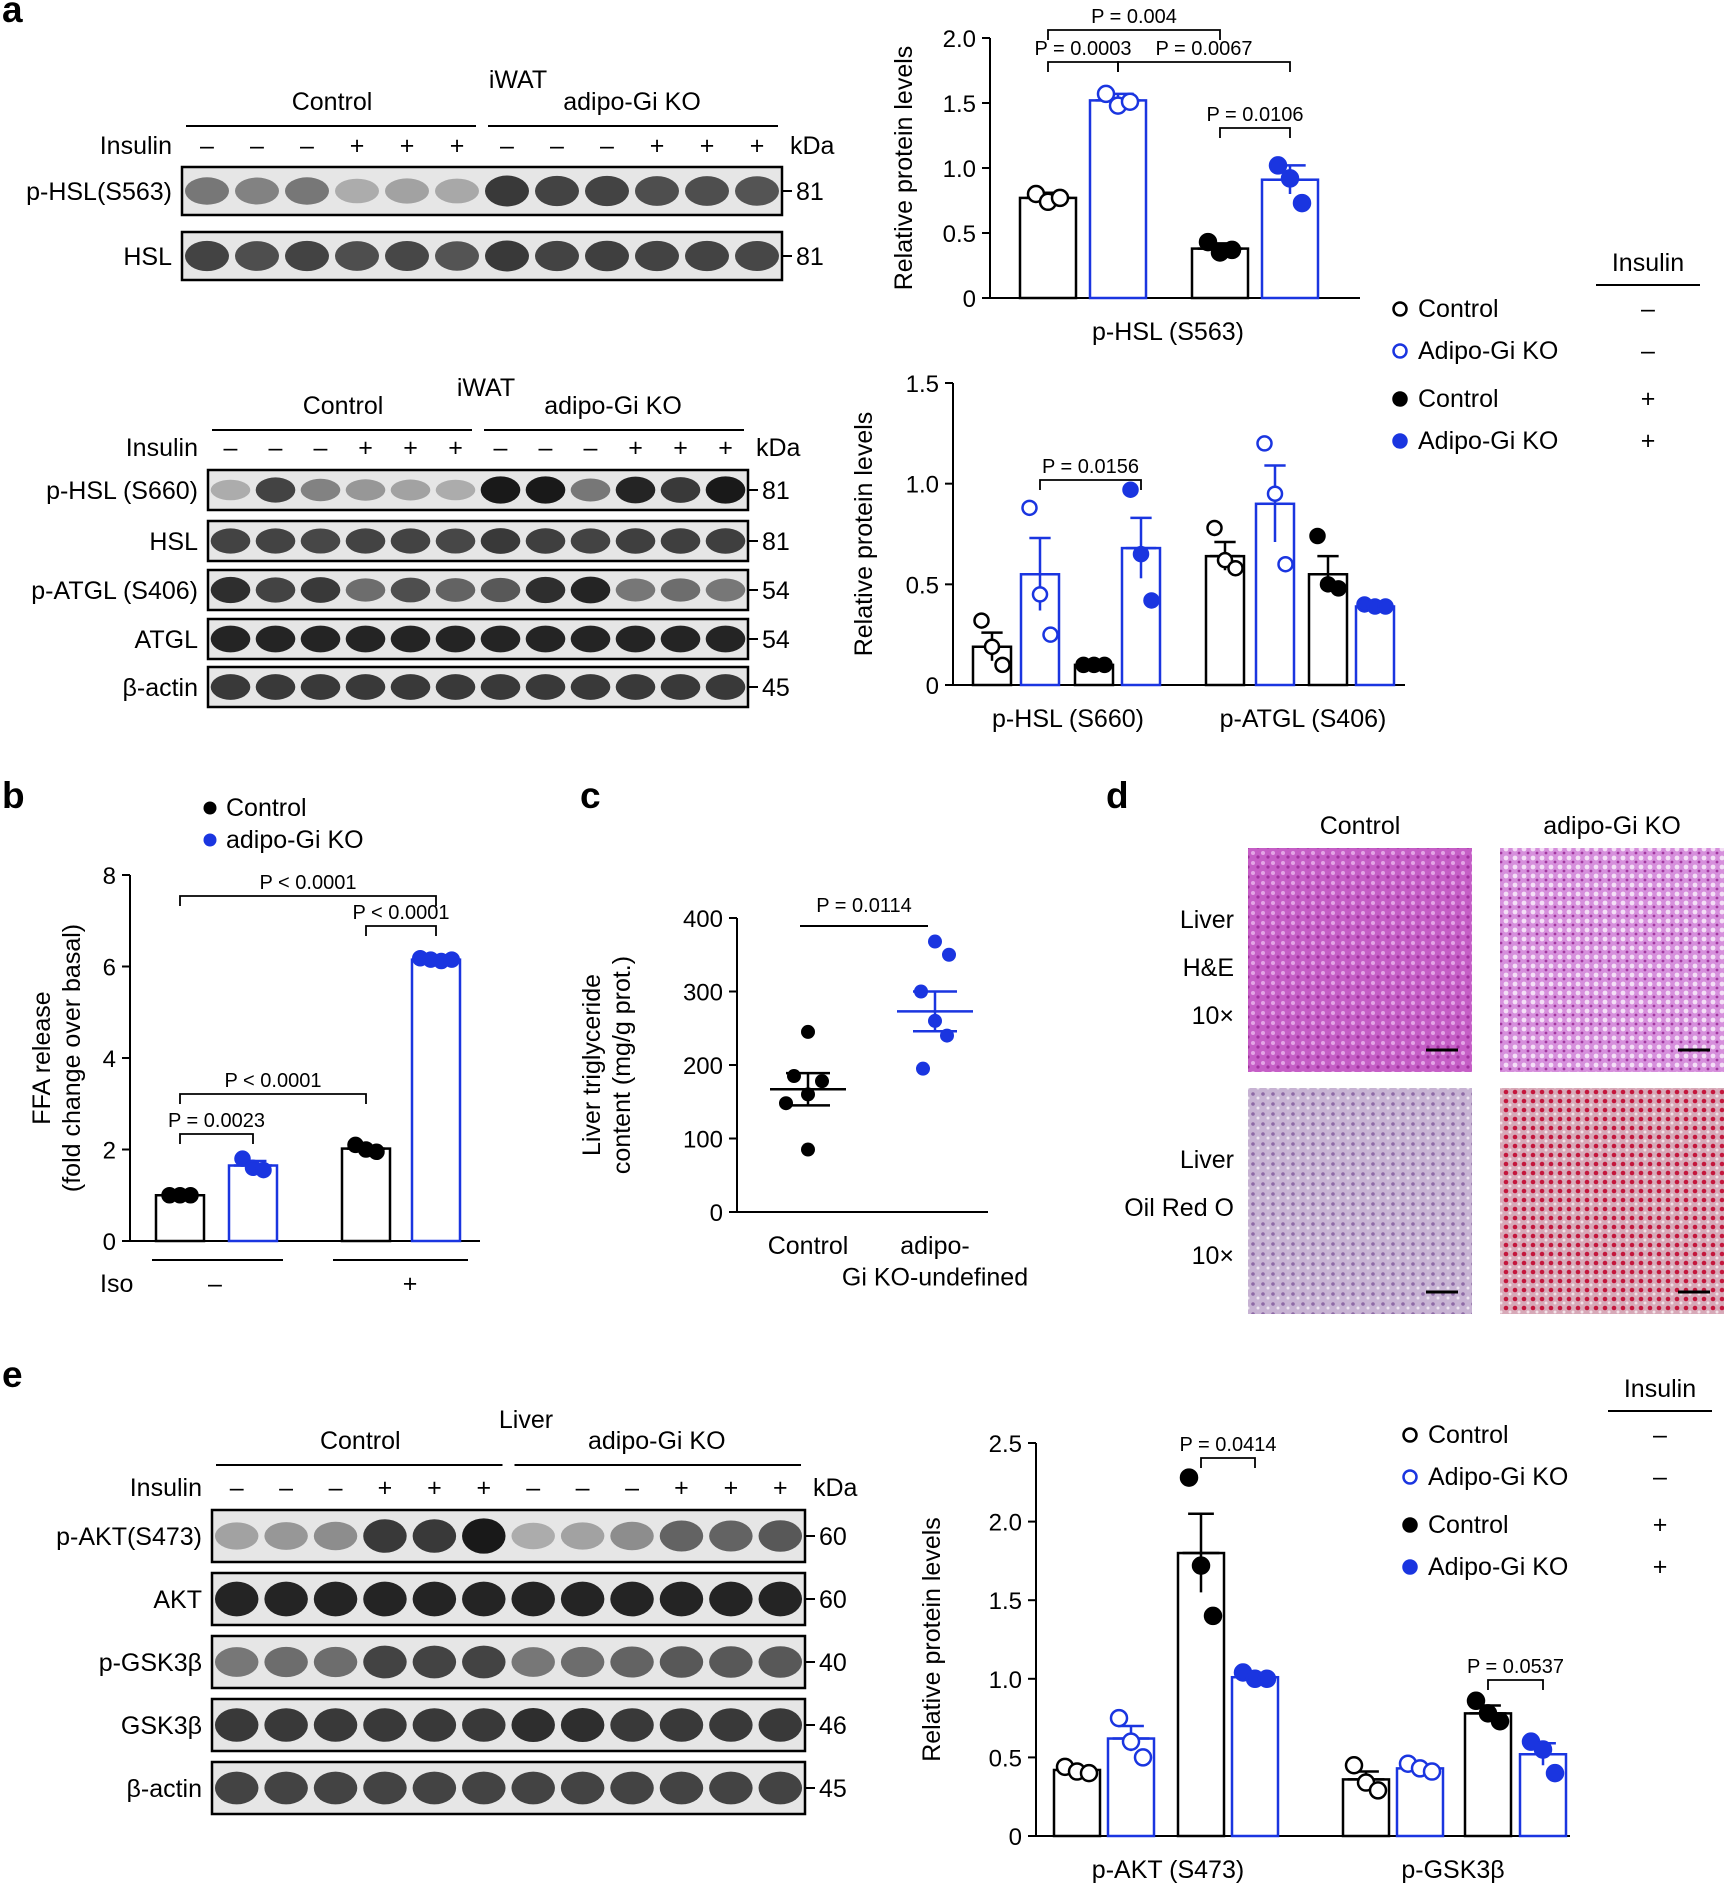 The image size is (1726, 1884). What do you see at coordinates (343, 406) in the screenshot?
I see `blot-group-label: Control` at bounding box center [343, 406].